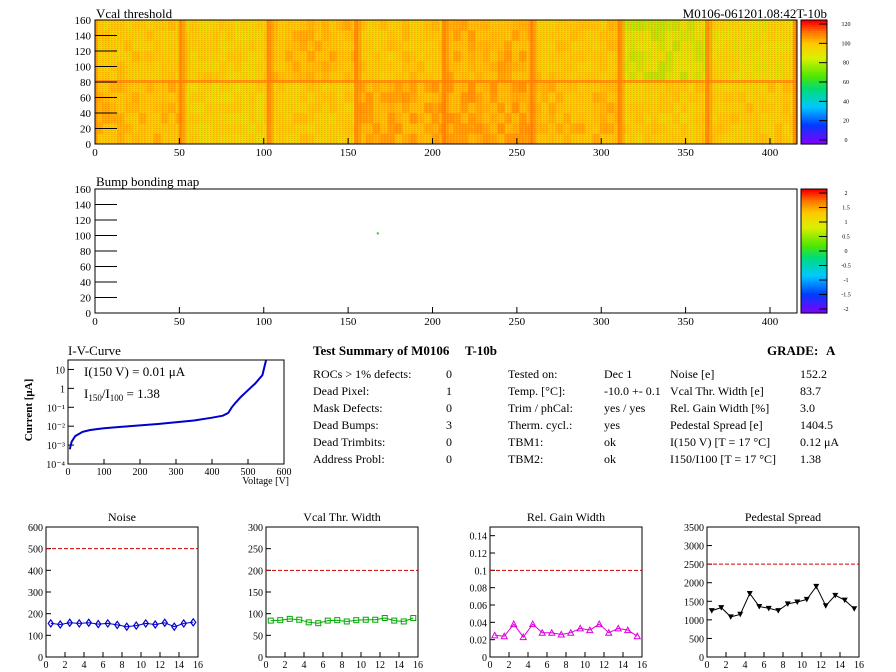 This screenshot has width=896, height=672. I want to click on x-tick-label: 300, so click(601, 153).